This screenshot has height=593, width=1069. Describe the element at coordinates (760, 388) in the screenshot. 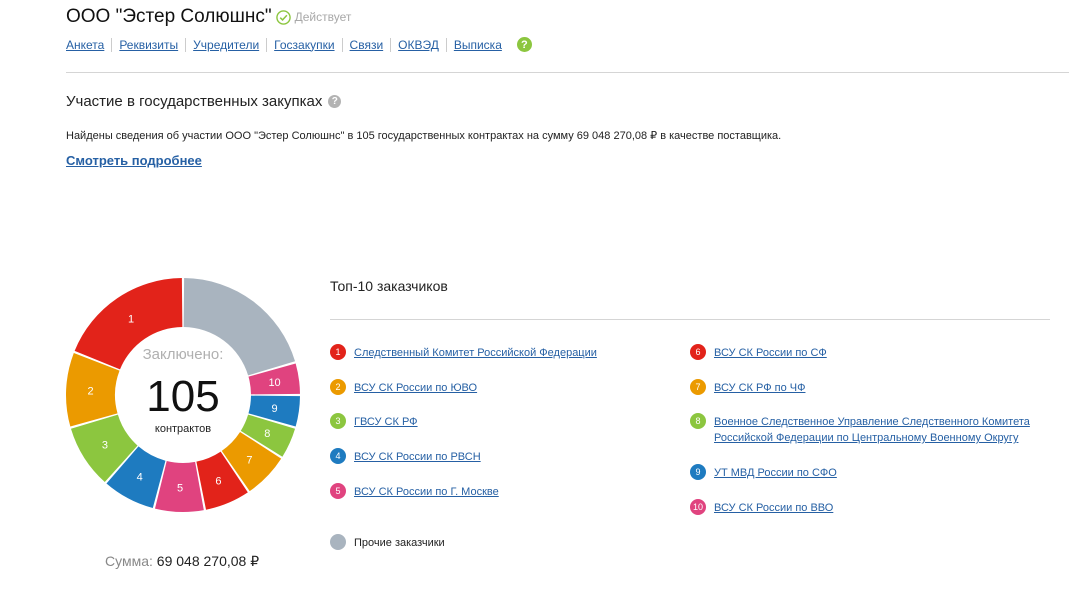

I see `customer-link: ВСУ СК РФ по ЧФ` at that location.